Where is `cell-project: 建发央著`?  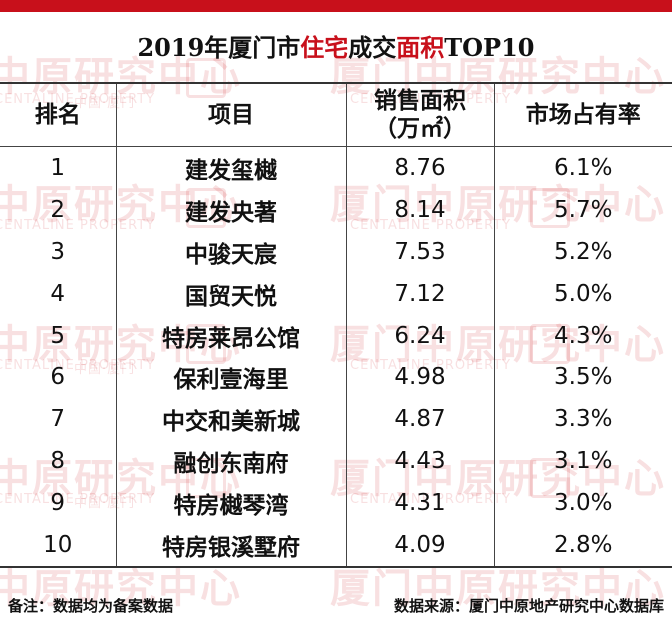
cell-project: 建发央著 is located at coordinates (231, 209).